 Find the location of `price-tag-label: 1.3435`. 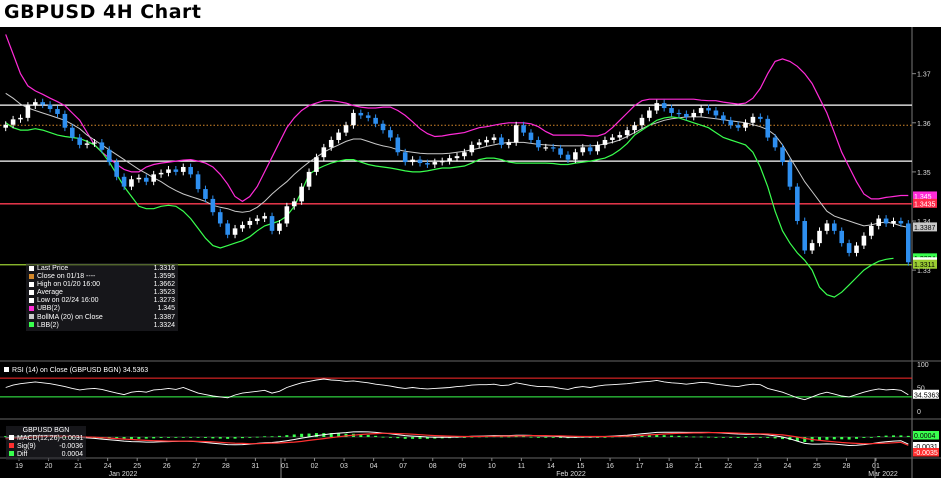

price-tag-label: 1.3435 is located at coordinates (925, 204).